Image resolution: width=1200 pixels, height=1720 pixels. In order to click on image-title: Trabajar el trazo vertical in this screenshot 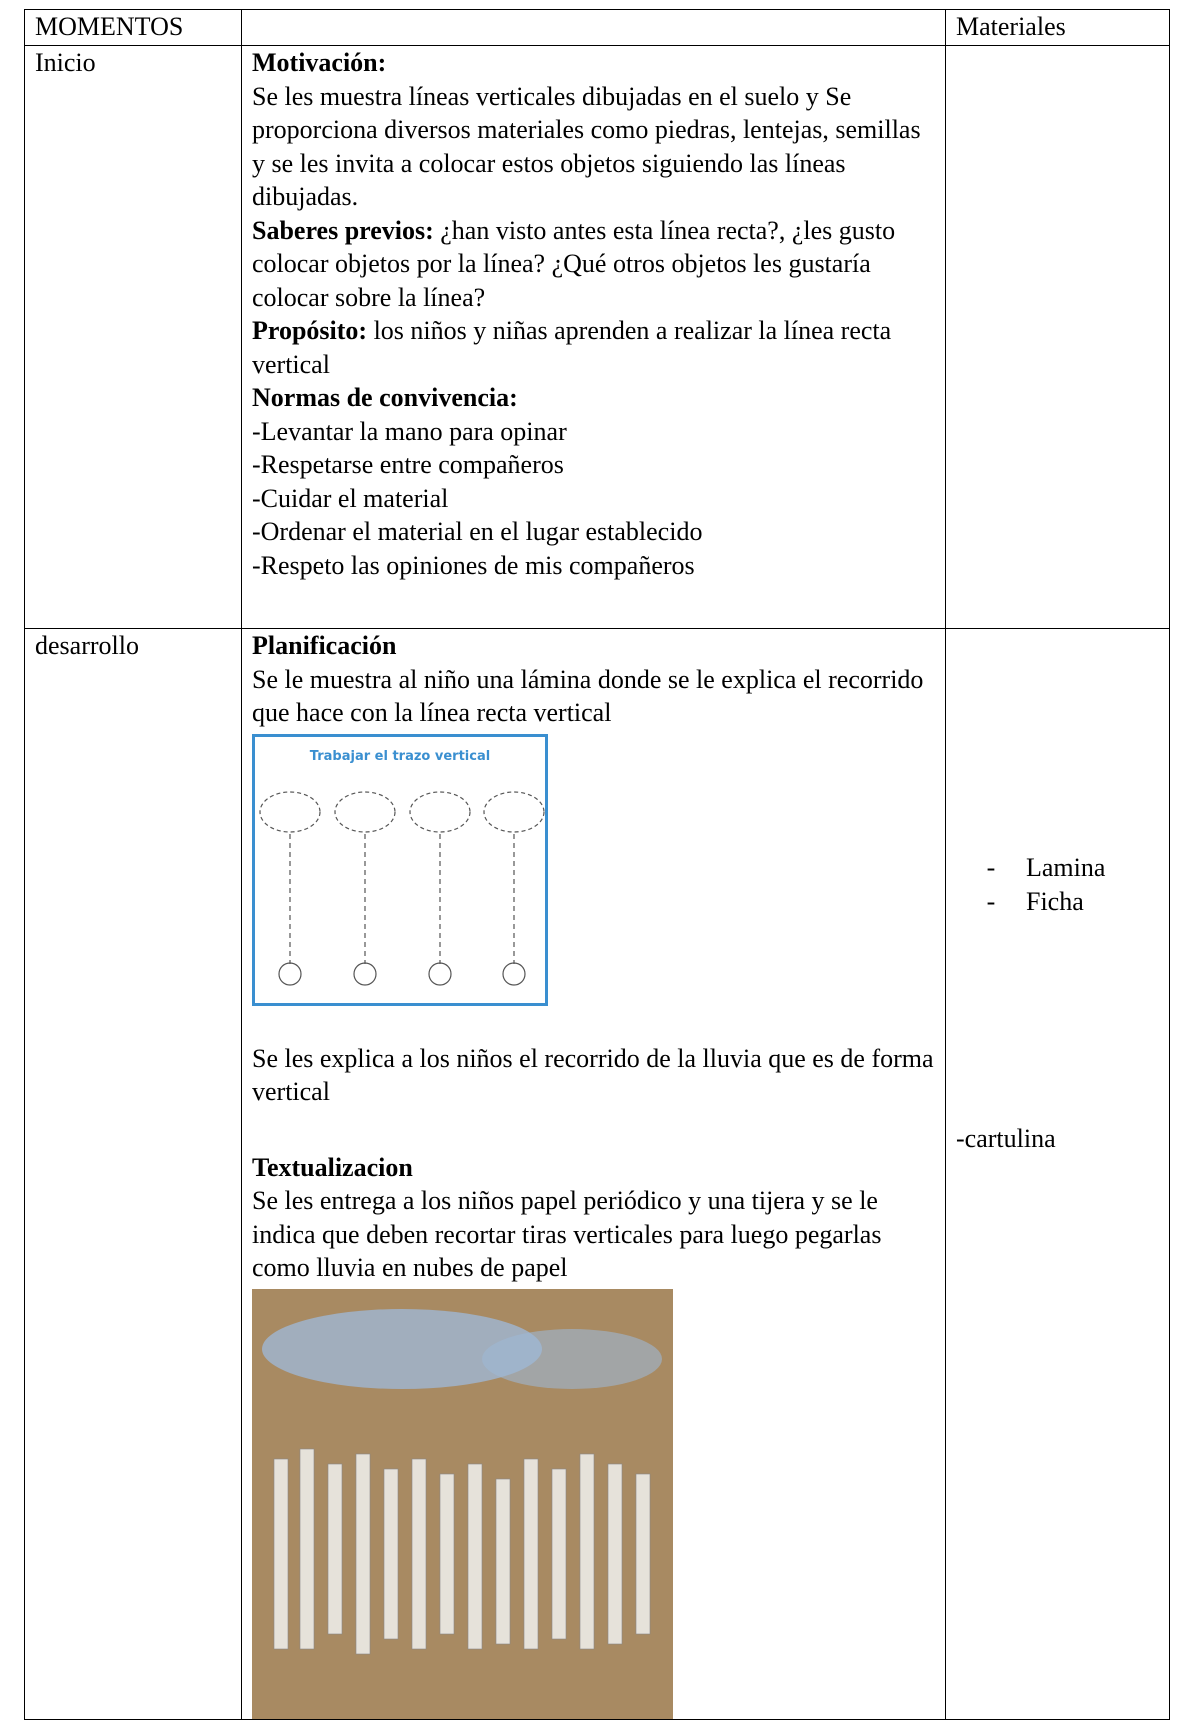, I will do `click(400, 756)`.